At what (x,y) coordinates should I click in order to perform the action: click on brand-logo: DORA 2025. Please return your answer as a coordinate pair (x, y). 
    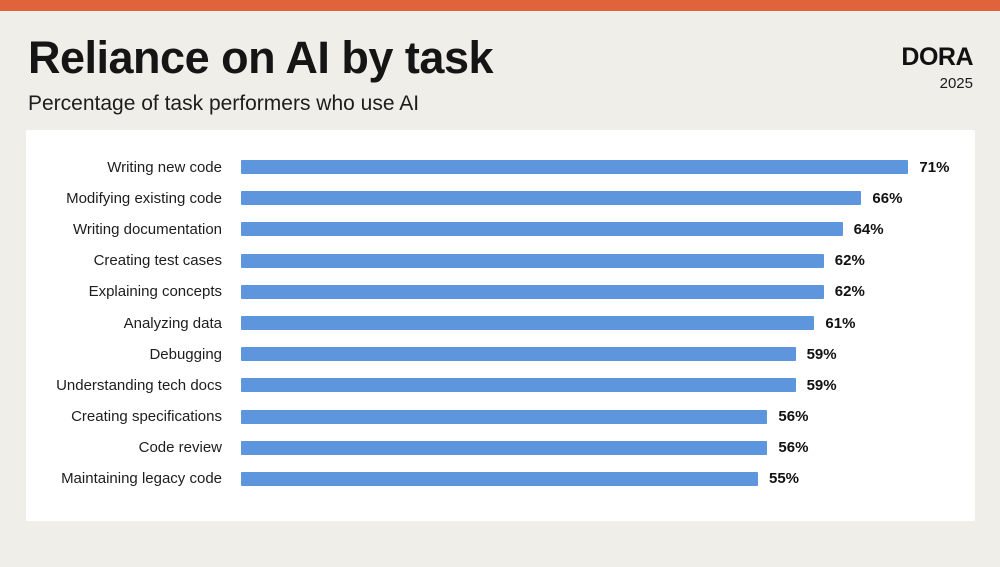
    Looking at the image, I should click on (937, 68).